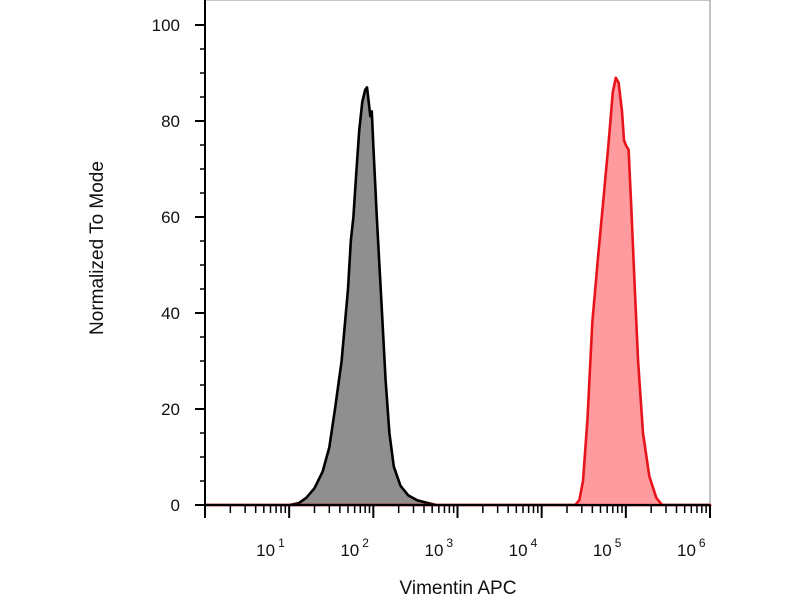  I want to click on x-tick-label: 10 6, so click(691, 548).